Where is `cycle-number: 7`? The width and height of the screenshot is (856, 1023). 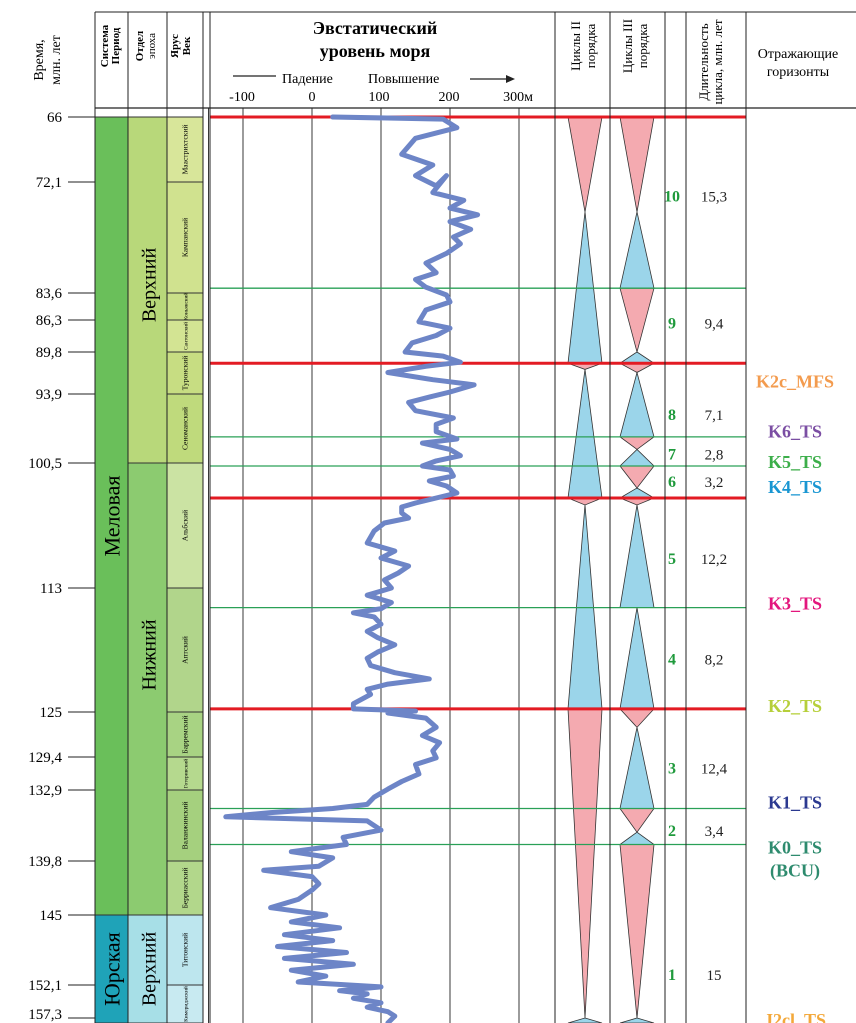
cycle-number: 7 is located at coordinates (672, 455).